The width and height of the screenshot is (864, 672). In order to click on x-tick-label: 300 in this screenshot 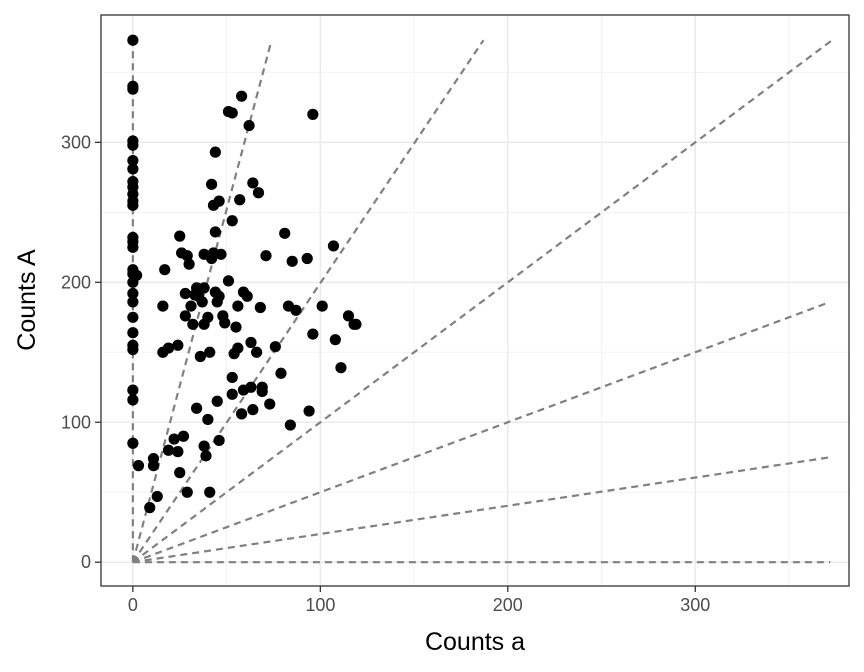, I will do `click(695, 605)`.